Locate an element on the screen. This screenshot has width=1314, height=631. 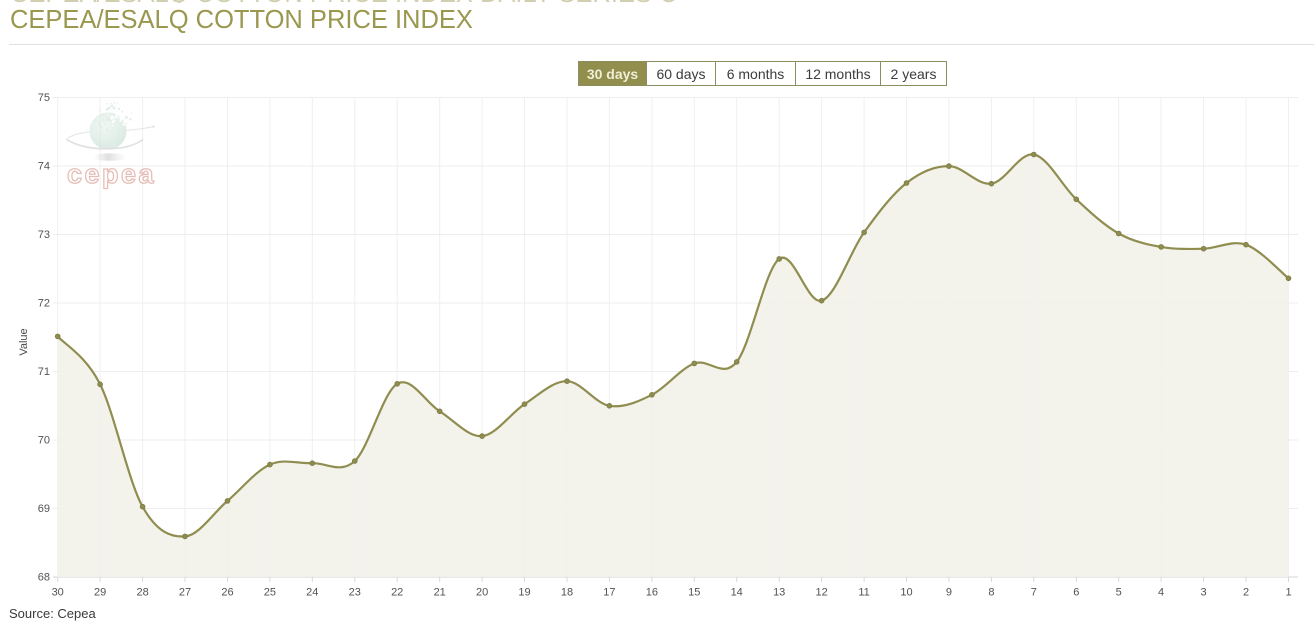
svg-text: 21 is located at coordinates (440, 593).